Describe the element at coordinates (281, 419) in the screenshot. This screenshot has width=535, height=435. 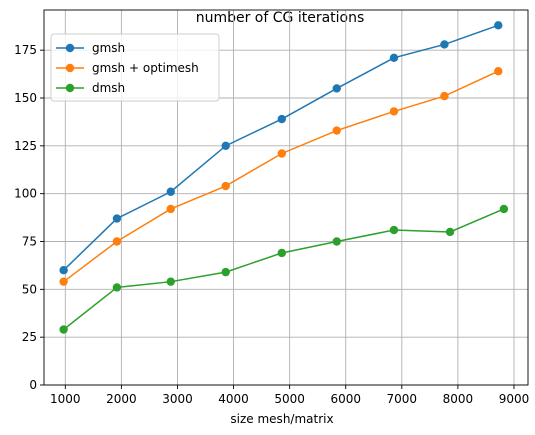
I see `x-axis-label: size mesh/matrix` at that location.